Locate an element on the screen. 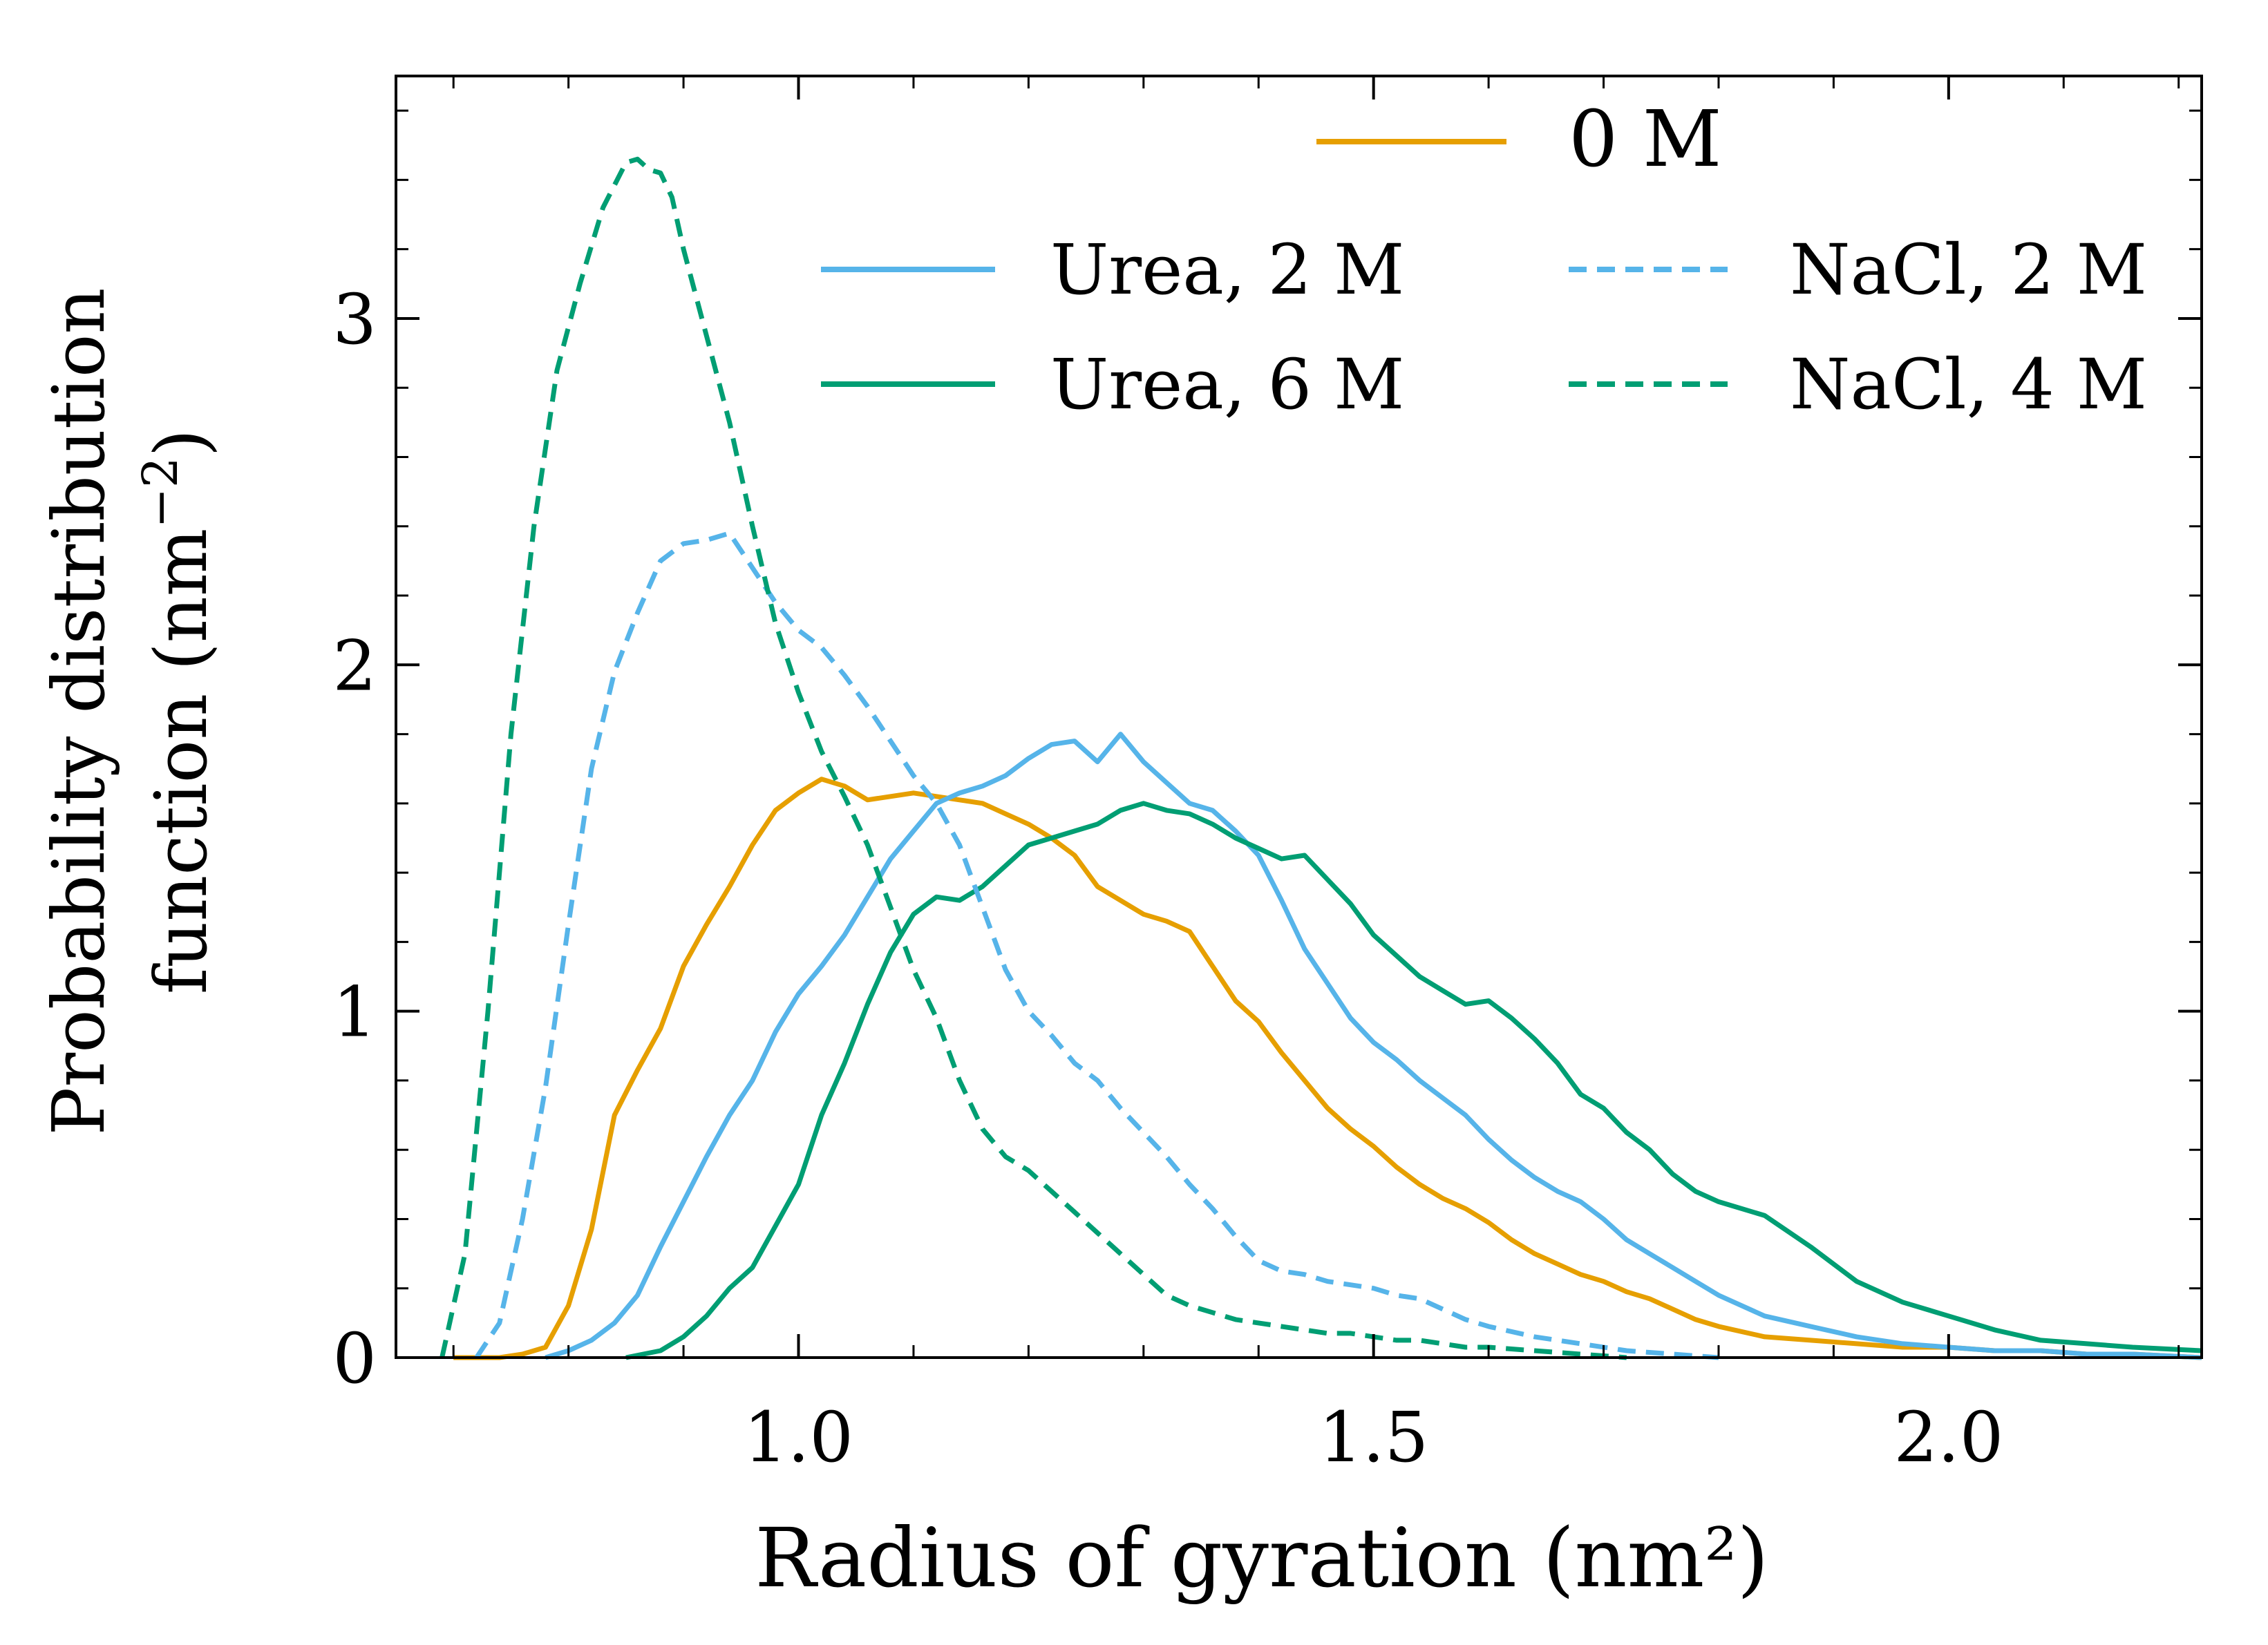 The image size is (2268, 1645). y-tick-label: 2 is located at coordinates (354, 665).